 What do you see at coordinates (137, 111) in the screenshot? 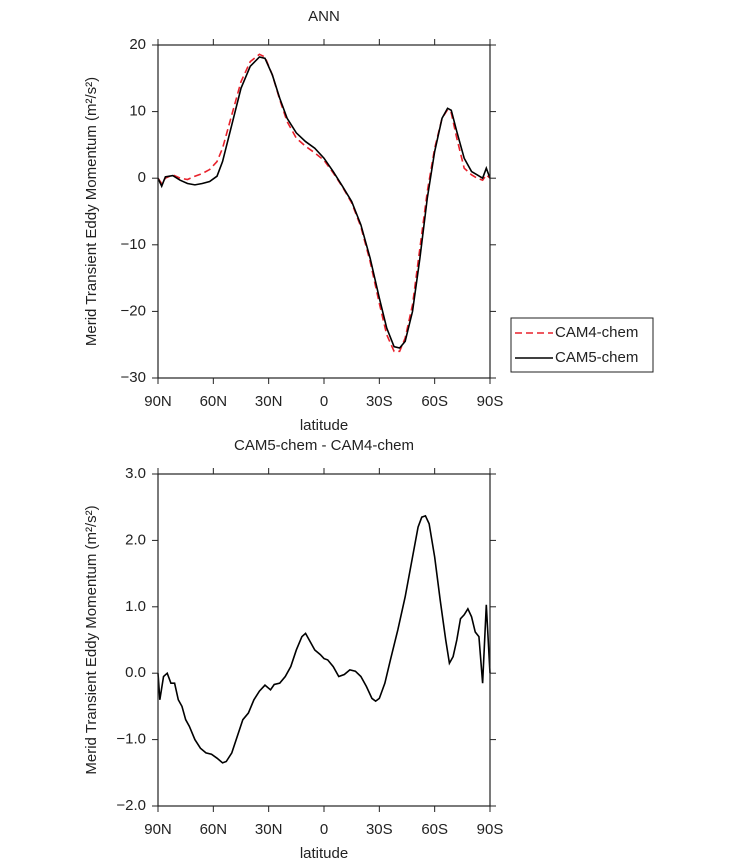
I see `y-tick-label: 10` at bounding box center [137, 111].